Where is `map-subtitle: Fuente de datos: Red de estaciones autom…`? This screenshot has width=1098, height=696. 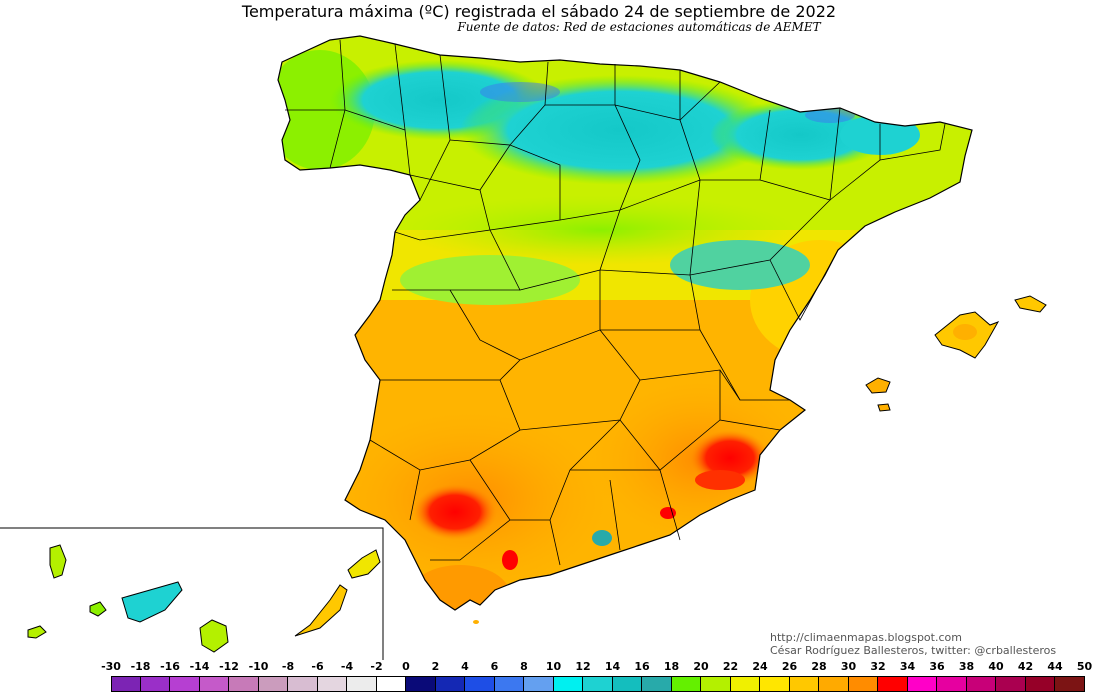
map-subtitle: Fuente de datos: Red de estaciones autom… is located at coordinates (639, 27).